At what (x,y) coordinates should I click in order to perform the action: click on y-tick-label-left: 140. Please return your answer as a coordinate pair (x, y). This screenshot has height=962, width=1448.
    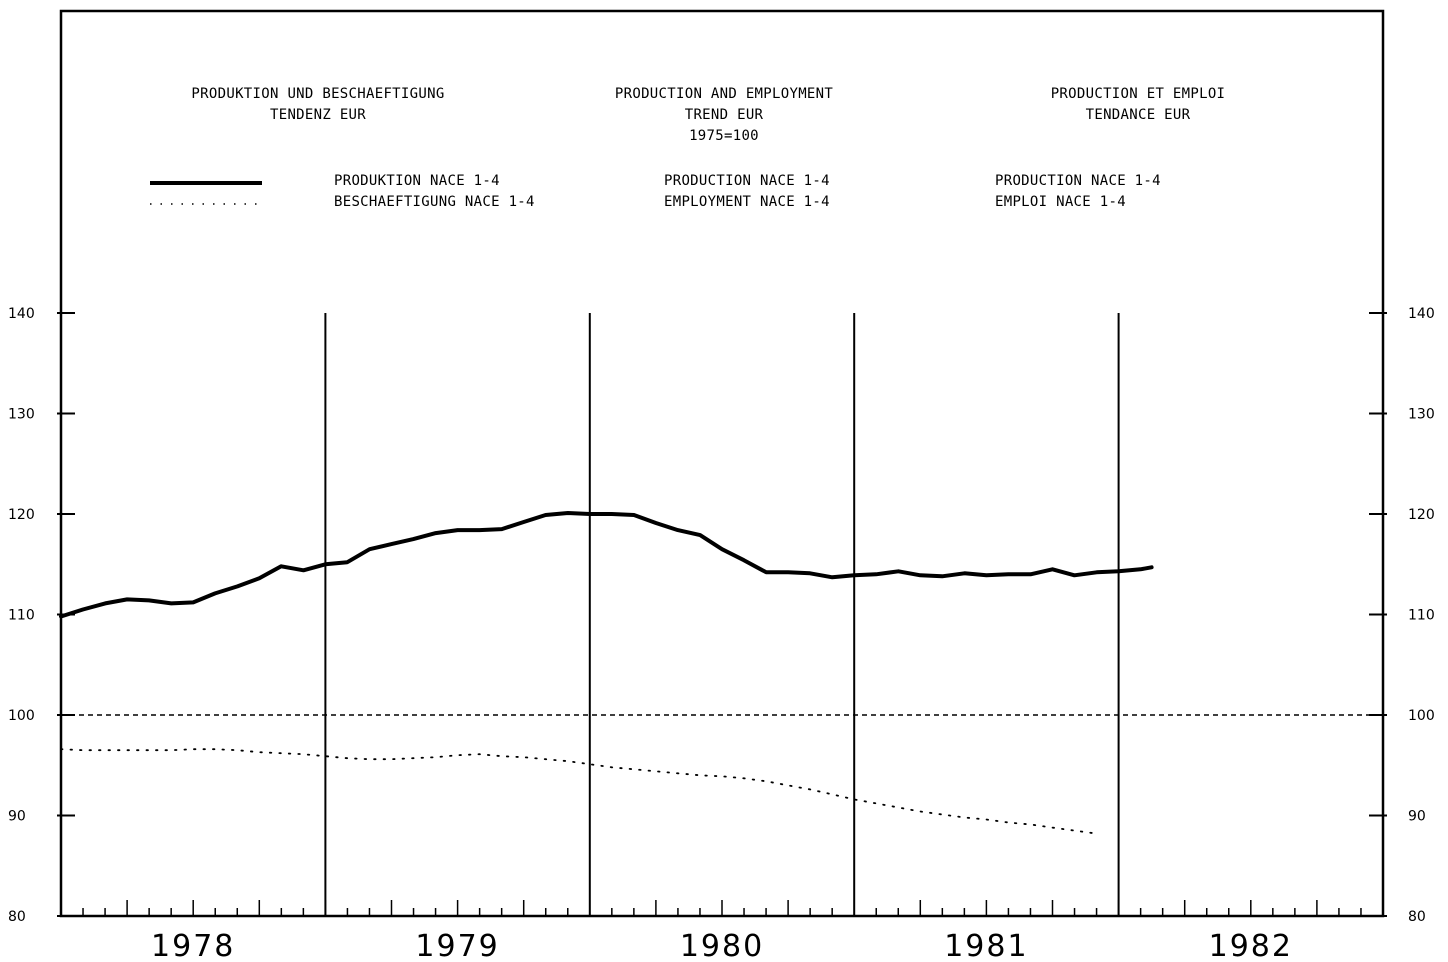
    Looking at the image, I should click on (21, 314).